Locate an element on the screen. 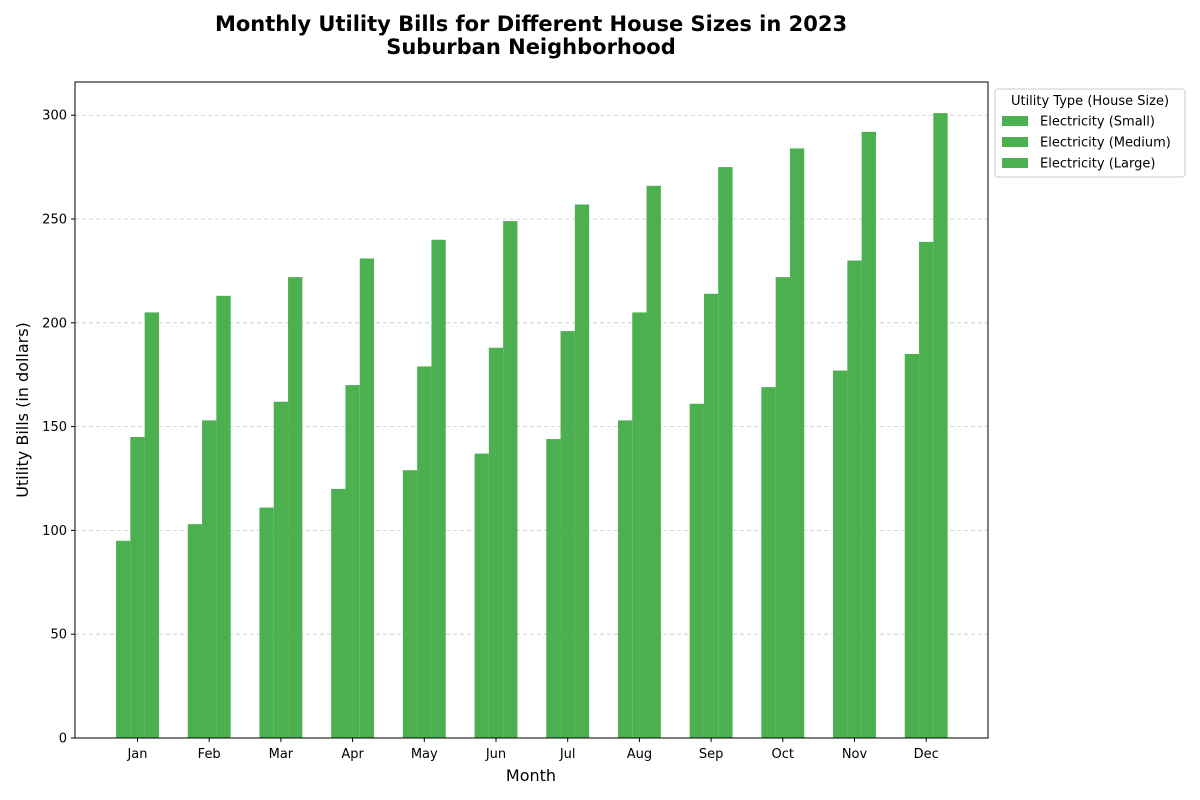 This screenshot has height=800, width=1200. legend-label: Electricity (Medium) is located at coordinates (1105, 143).